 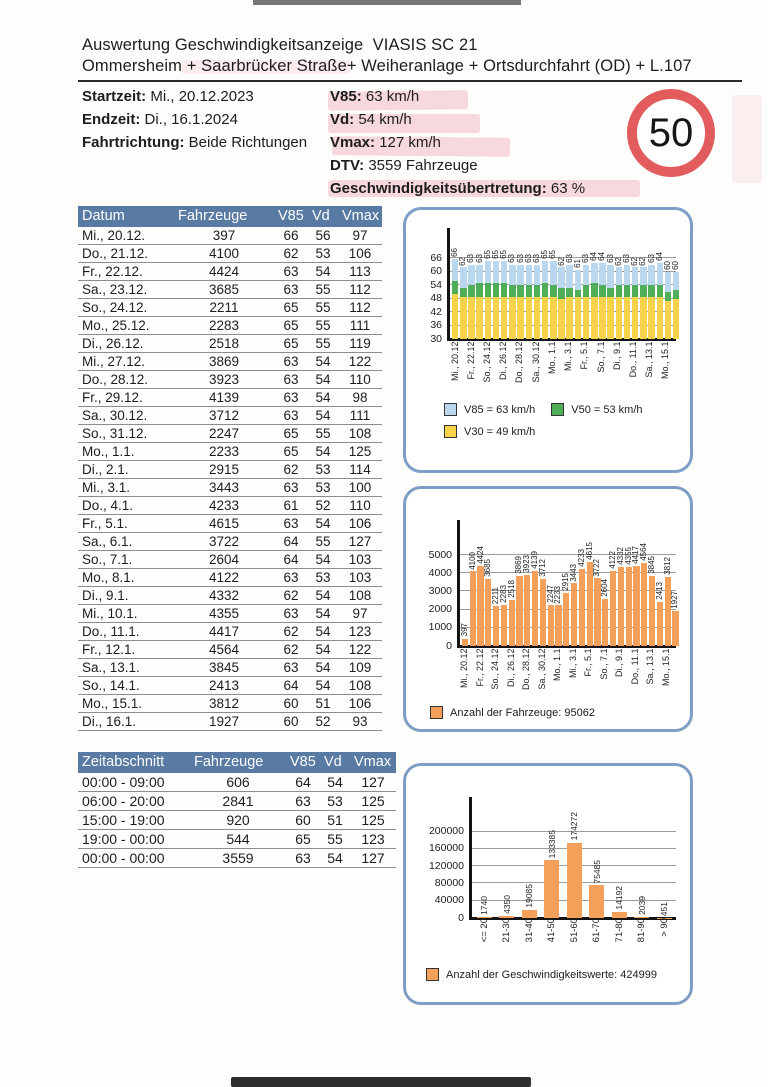 What do you see at coordinates (534, 573) in the screenshot?
I see `chart-bar: 4139` at bounding box center [534, 573].